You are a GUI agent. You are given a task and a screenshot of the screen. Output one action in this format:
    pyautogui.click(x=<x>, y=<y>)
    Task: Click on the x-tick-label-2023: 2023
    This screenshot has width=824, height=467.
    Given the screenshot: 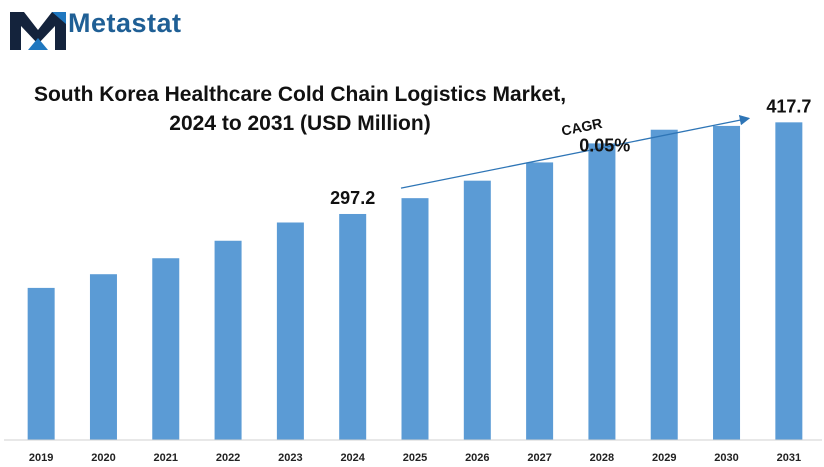 What is the action you would take?
    pyautogui.click(x=290, y=458)
    